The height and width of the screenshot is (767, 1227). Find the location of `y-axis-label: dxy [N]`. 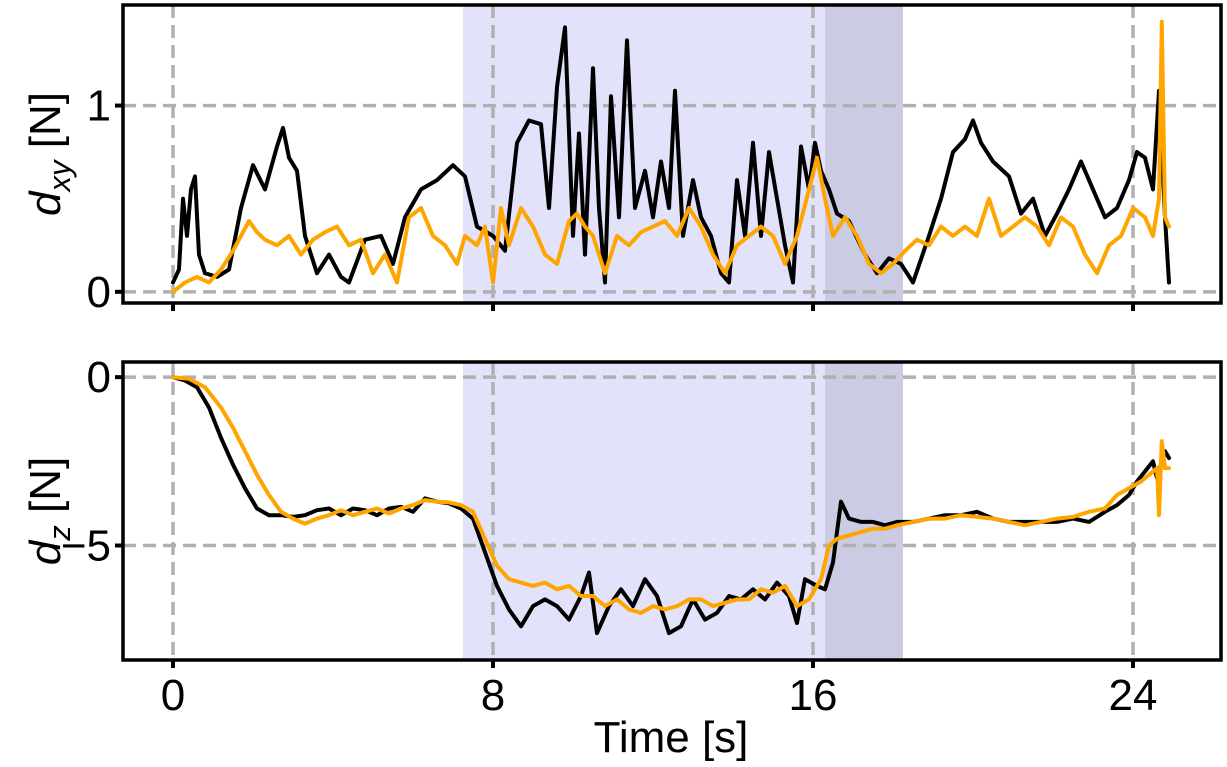

y-axis-label: dxy [N] is located at coordinates (49, 154).